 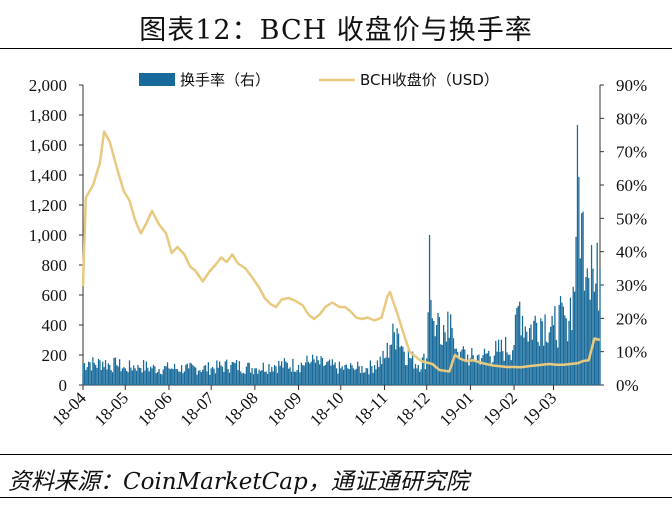 What do you see at coordinates (48, 235) in the screenshot?
I see `y-left-tick-label: 1,000` at bounding box center [48, 235].